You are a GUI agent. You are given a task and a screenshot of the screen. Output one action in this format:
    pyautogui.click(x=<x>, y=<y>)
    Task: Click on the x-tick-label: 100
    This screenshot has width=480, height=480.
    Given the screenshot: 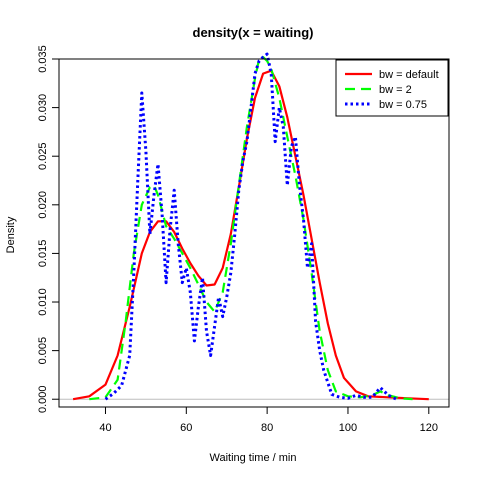 What is the action you would take?
    pyautogui.click(x=348, y=428)
    